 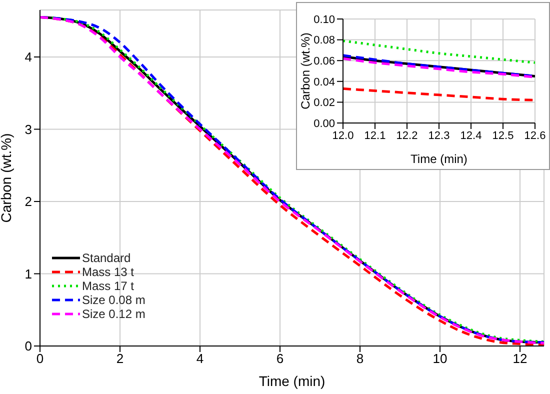 What do you see at coordinates (343, 136) in the screenshot?
I see `x-tick-label: 12.0` at bounding box center [343, 136].